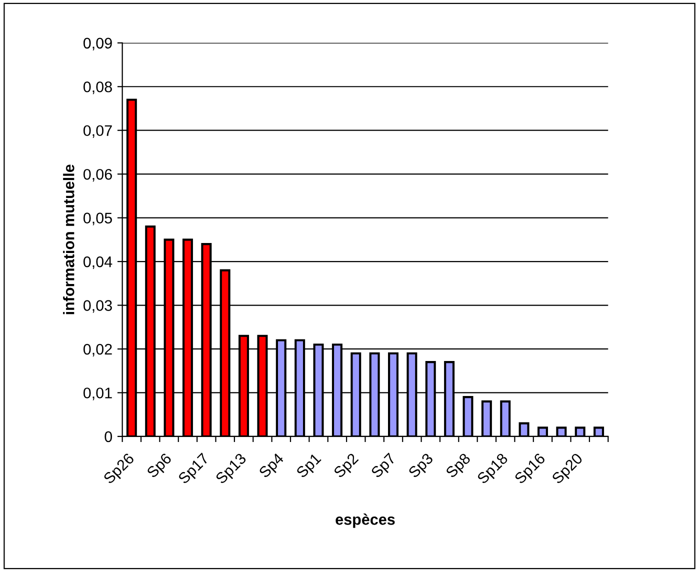 The height and width of the screenshot is (572, 699). Describe the element at coordinates (108, 436) in the screenshot. I see `y-tick-label: 0` at that location.